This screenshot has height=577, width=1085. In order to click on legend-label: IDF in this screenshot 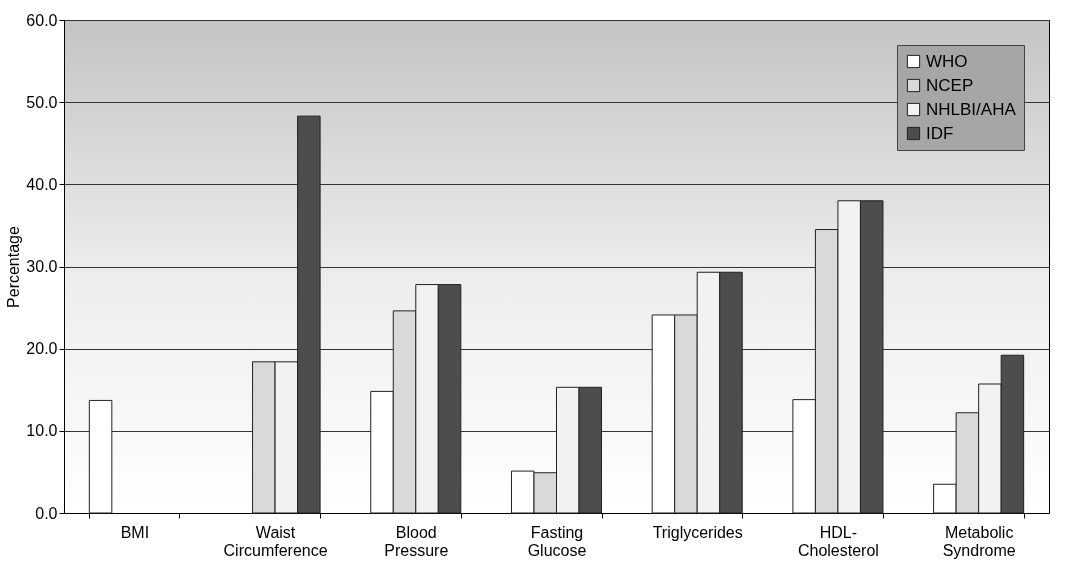, I will do `click(940, 133)`.